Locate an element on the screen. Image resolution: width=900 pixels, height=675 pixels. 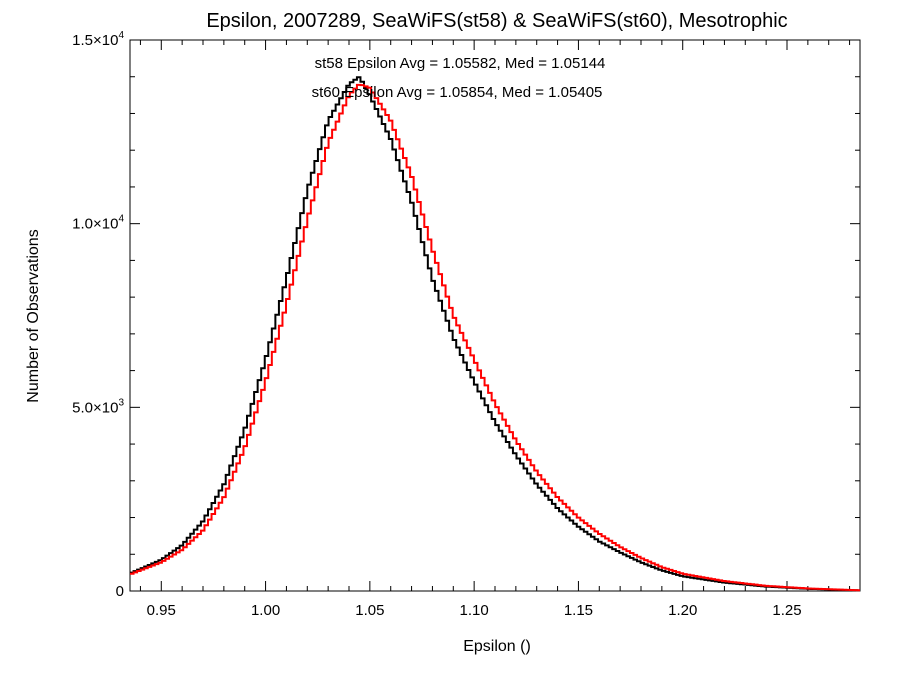
x-axis-label: Epsilon () is located at coordinates (497, 646).